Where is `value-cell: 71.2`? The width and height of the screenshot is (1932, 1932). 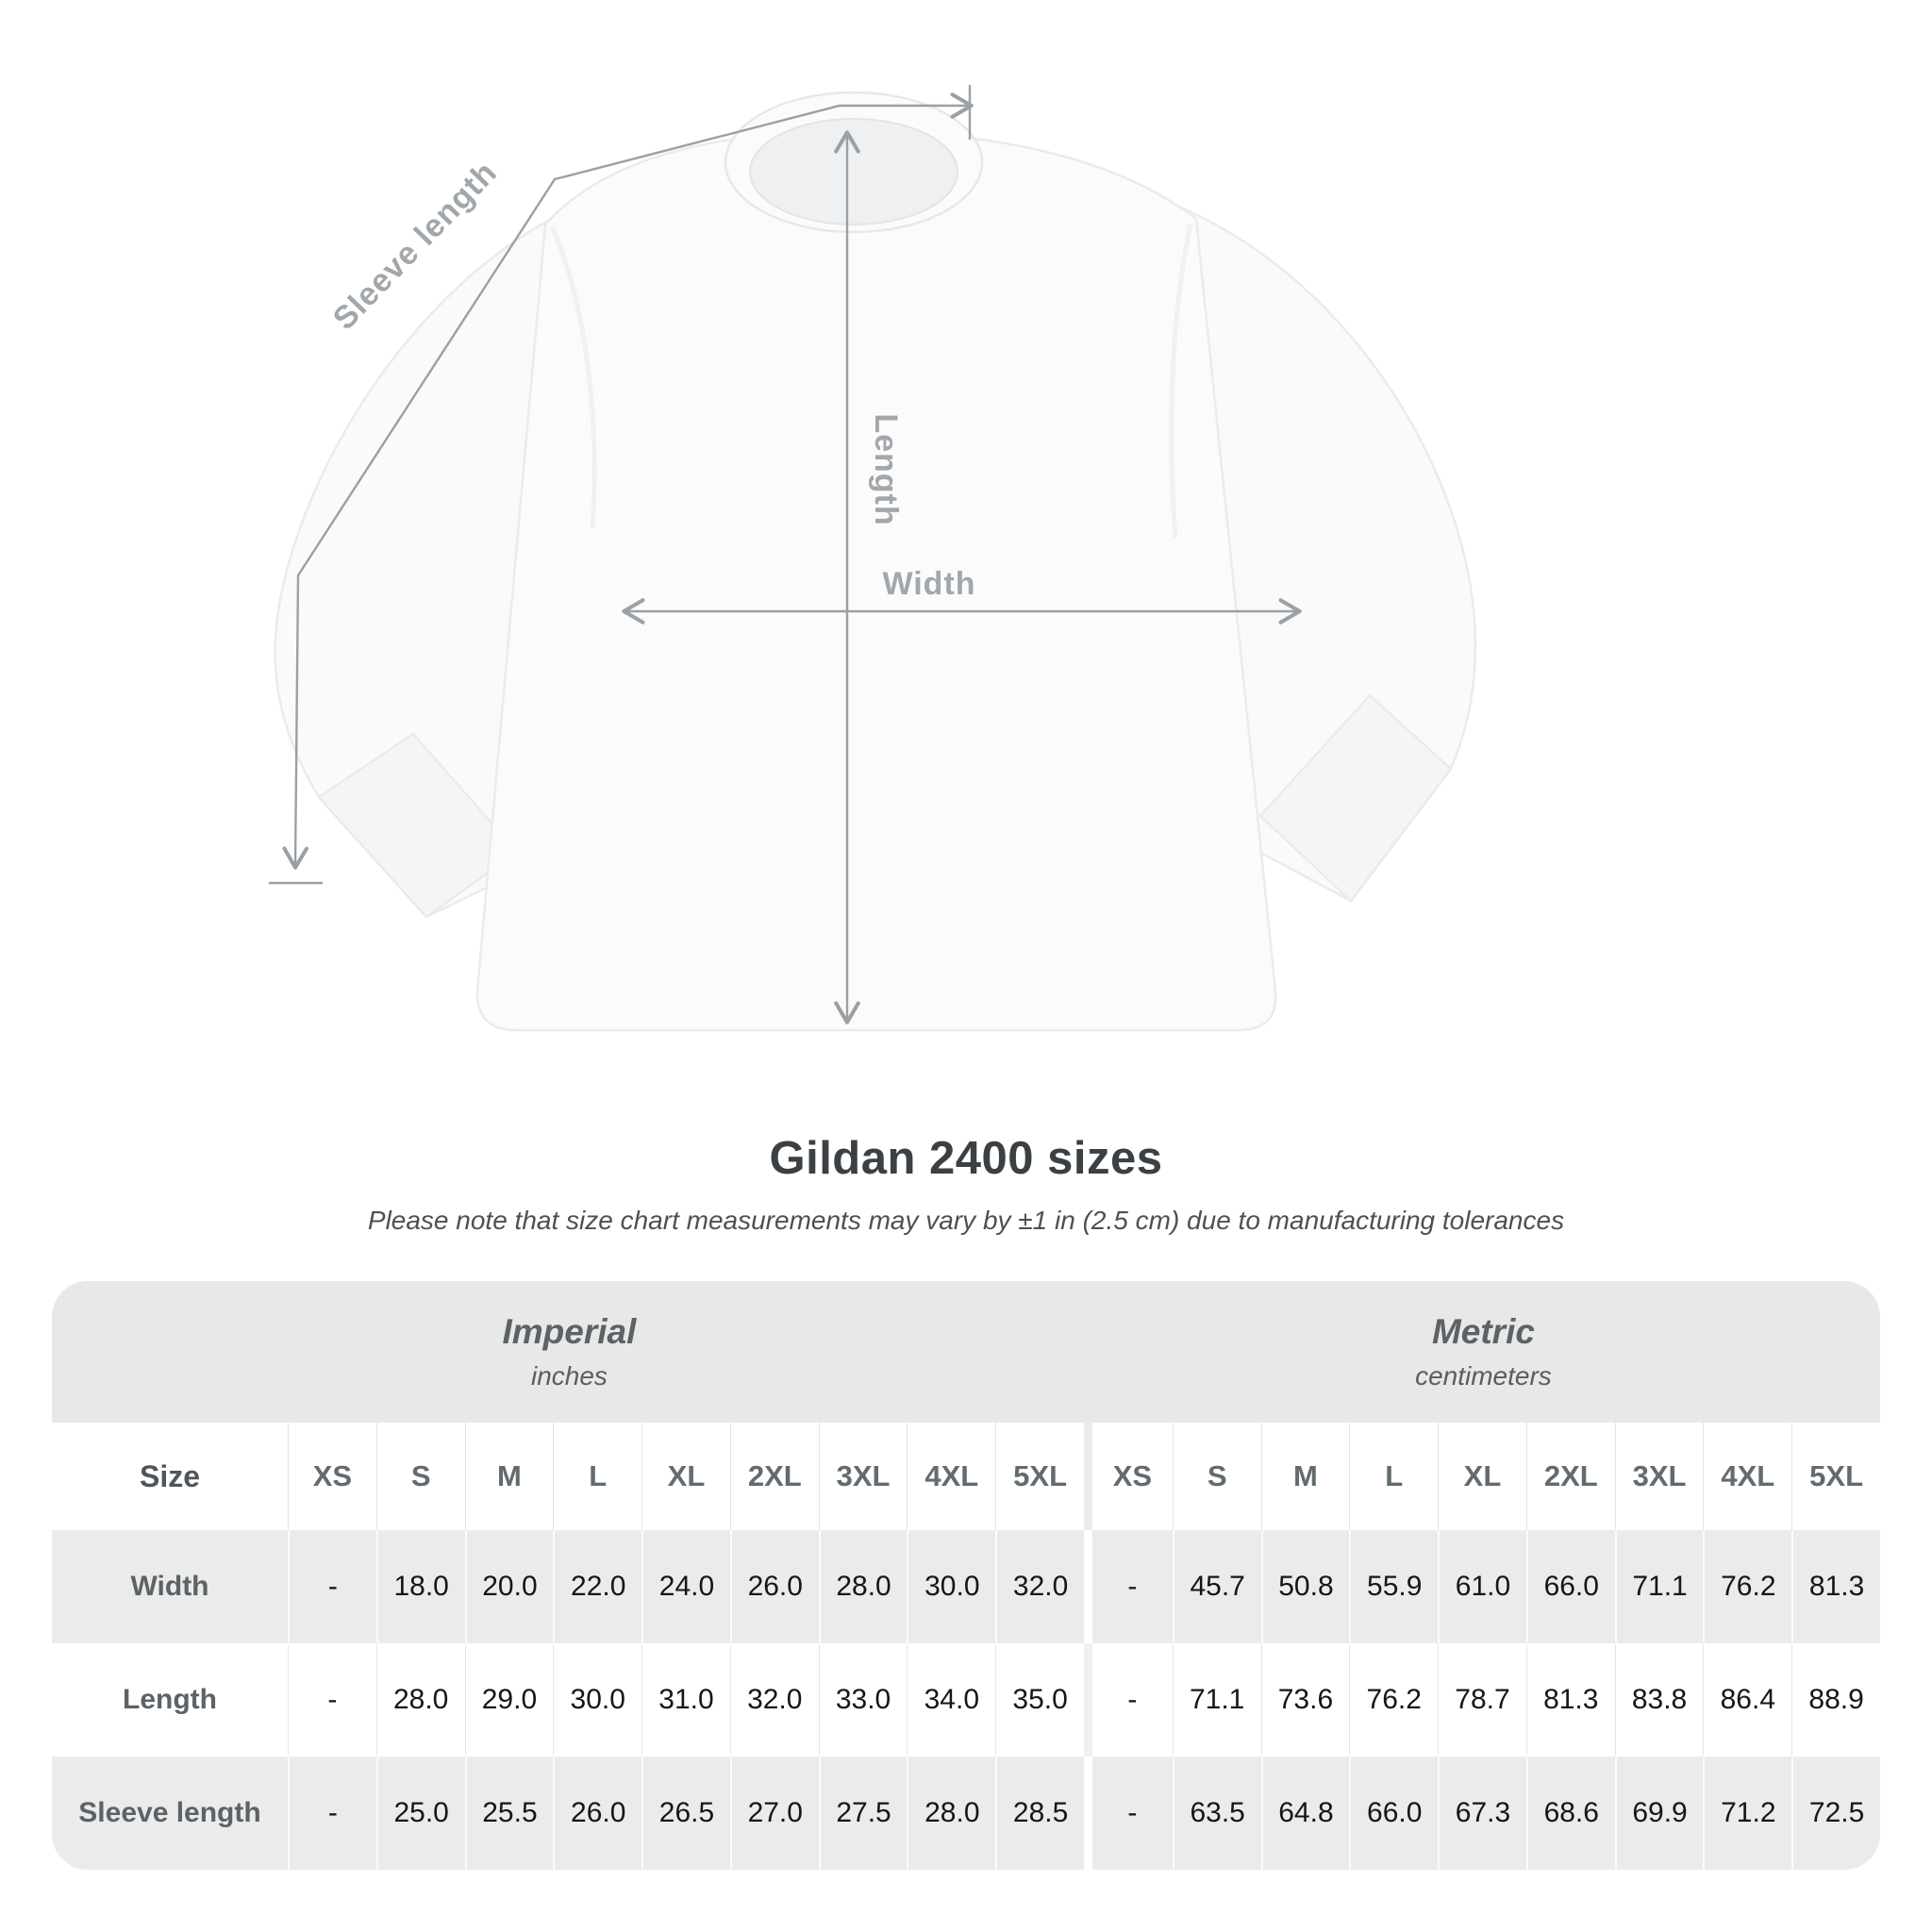 value-cell: 71.2 is located at coordinates (1748, 1814).